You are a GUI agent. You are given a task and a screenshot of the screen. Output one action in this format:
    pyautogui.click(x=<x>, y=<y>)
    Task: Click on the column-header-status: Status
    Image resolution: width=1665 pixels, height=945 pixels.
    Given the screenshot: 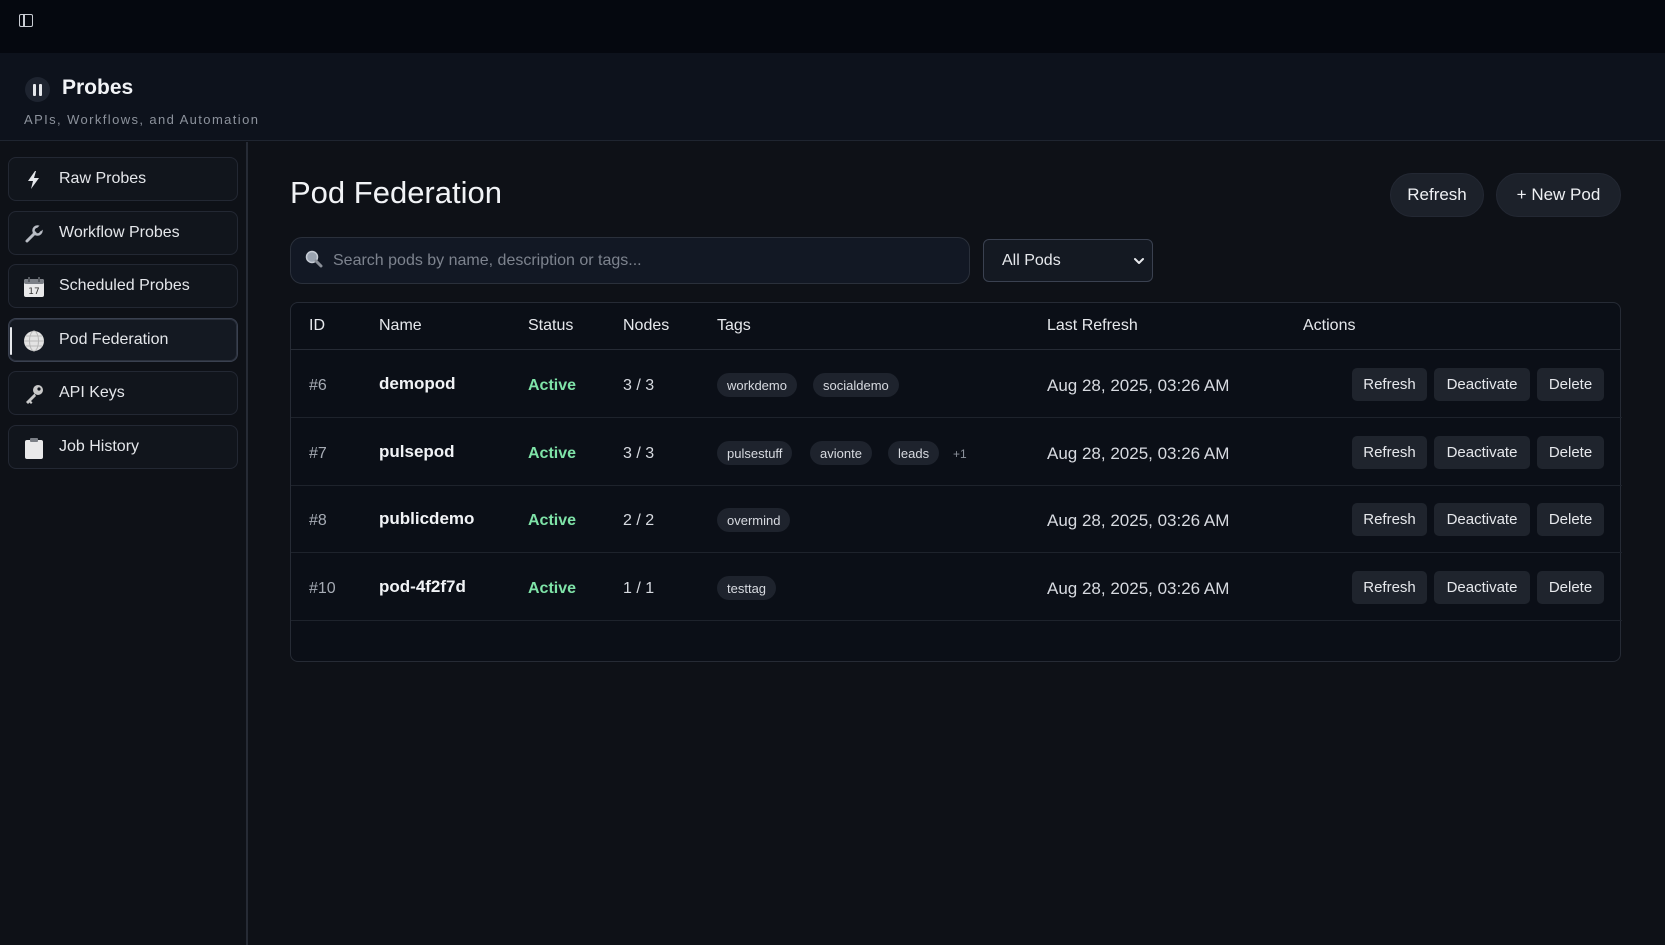 What is the action you would take?
    pyautogui.click(x=551, y=325)
    